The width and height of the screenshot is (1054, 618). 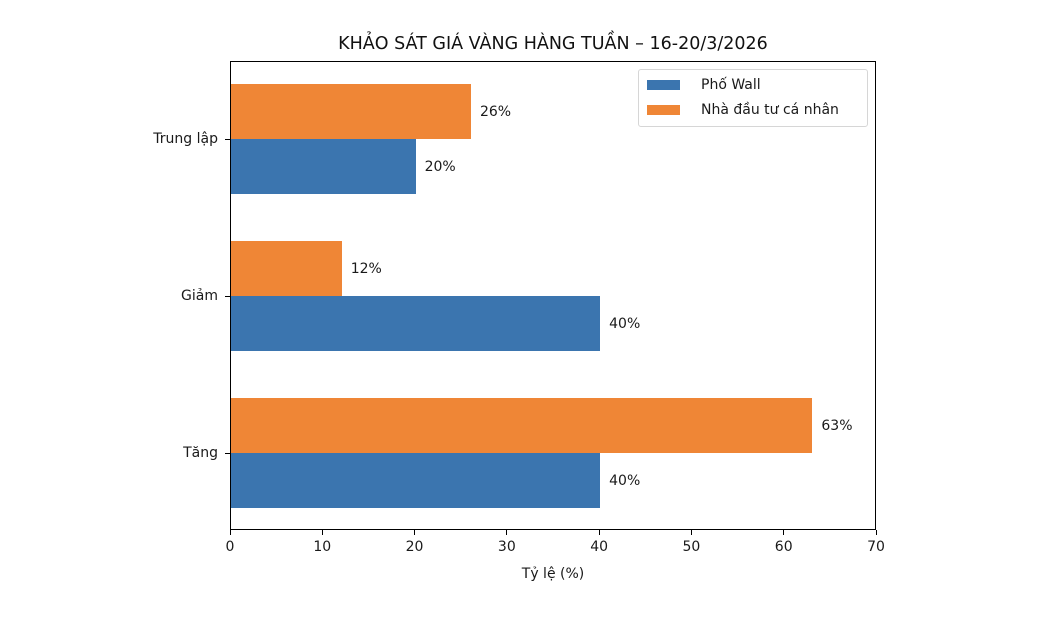 What do you see at coordinates (663, 85) in the screenshot?
I see `legend-swatch-pho-wall` at bounding box center [663, 85].